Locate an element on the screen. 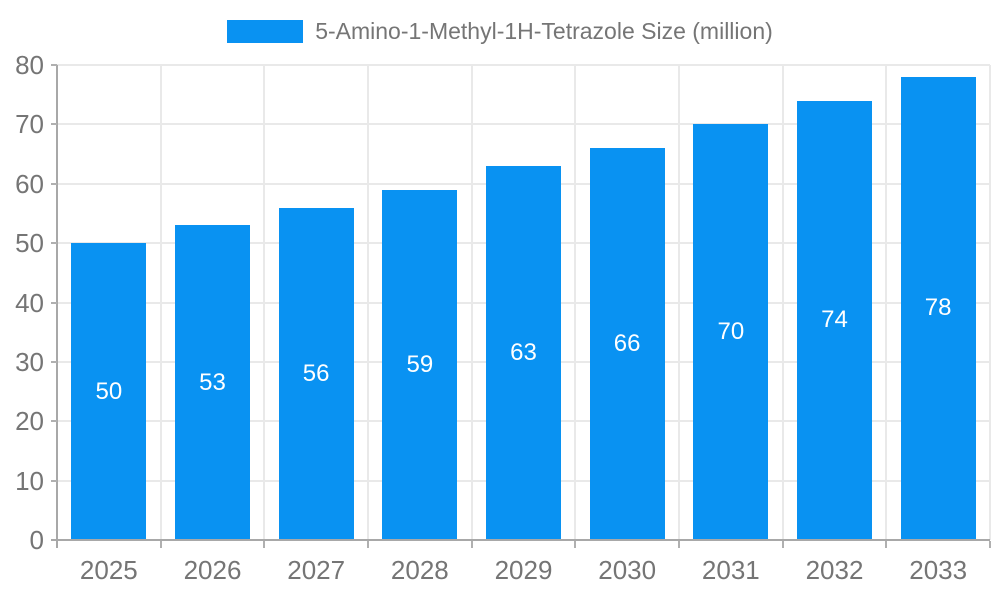  x-axis-line is located at coordinates (520, 540).